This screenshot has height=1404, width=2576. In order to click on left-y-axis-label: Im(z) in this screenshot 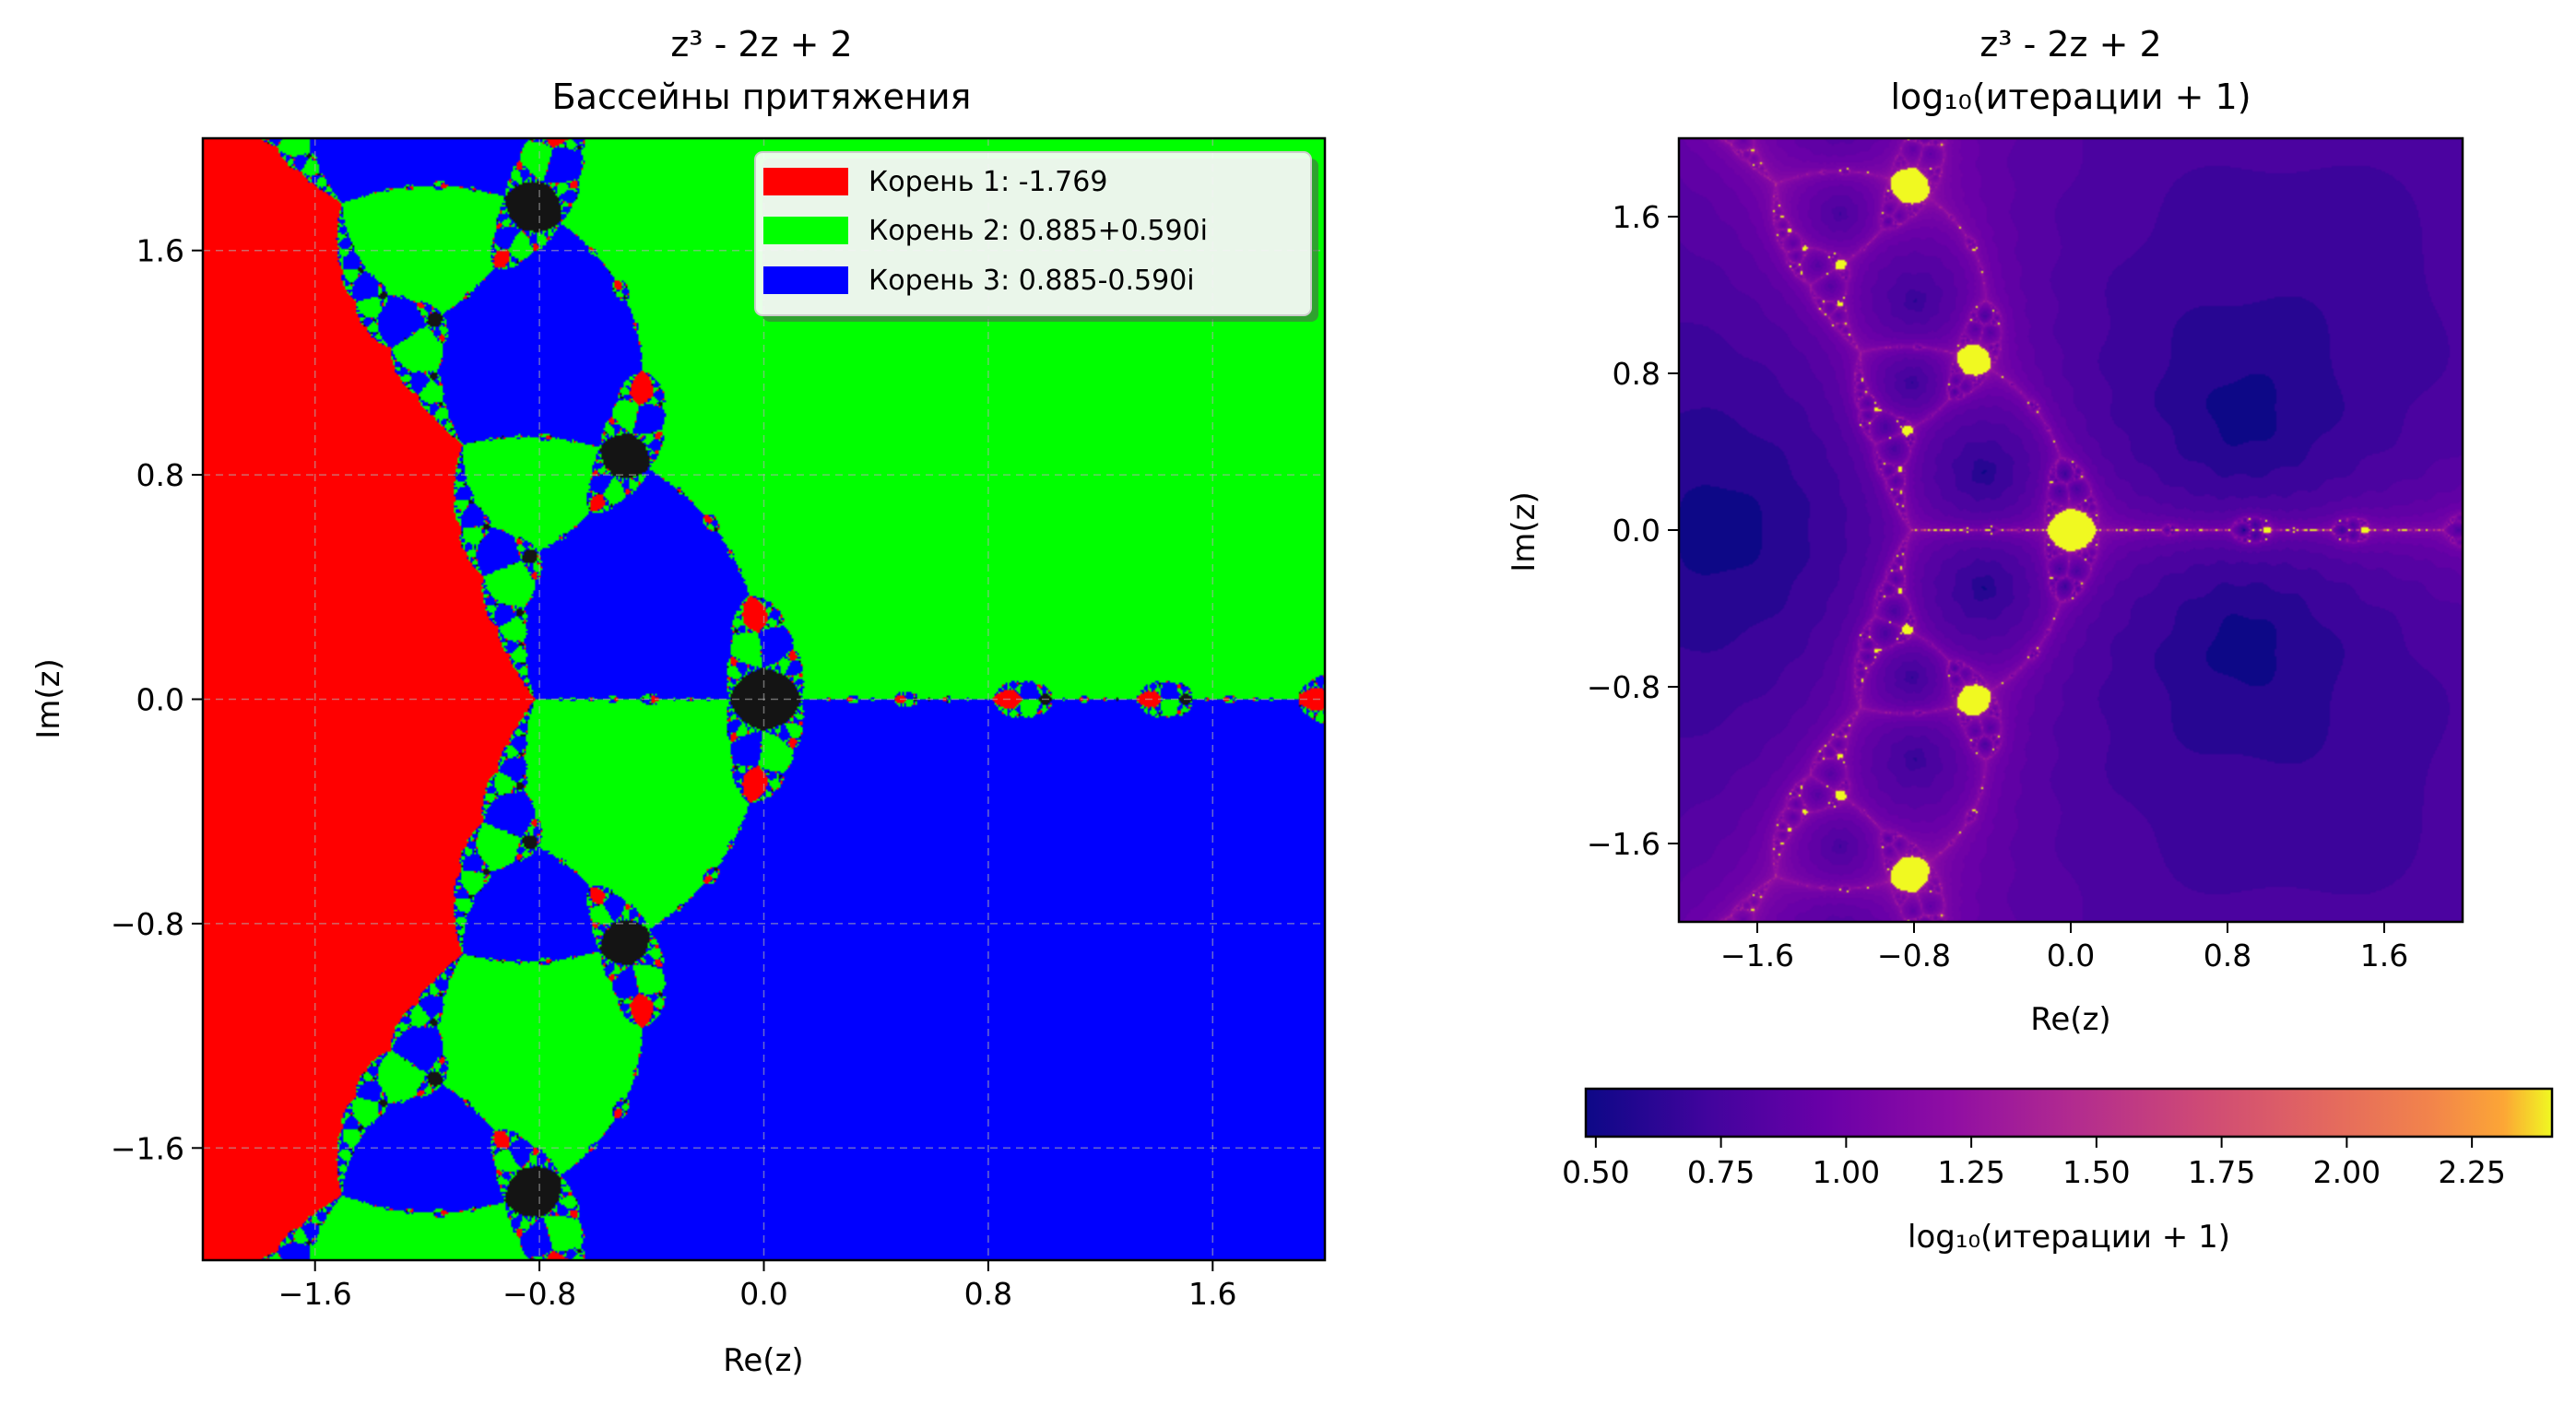, I will do `click(48, 698)`.